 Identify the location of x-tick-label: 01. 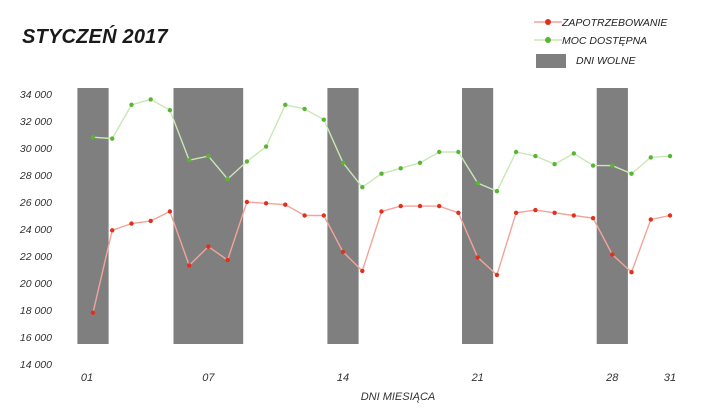
(87, 378).